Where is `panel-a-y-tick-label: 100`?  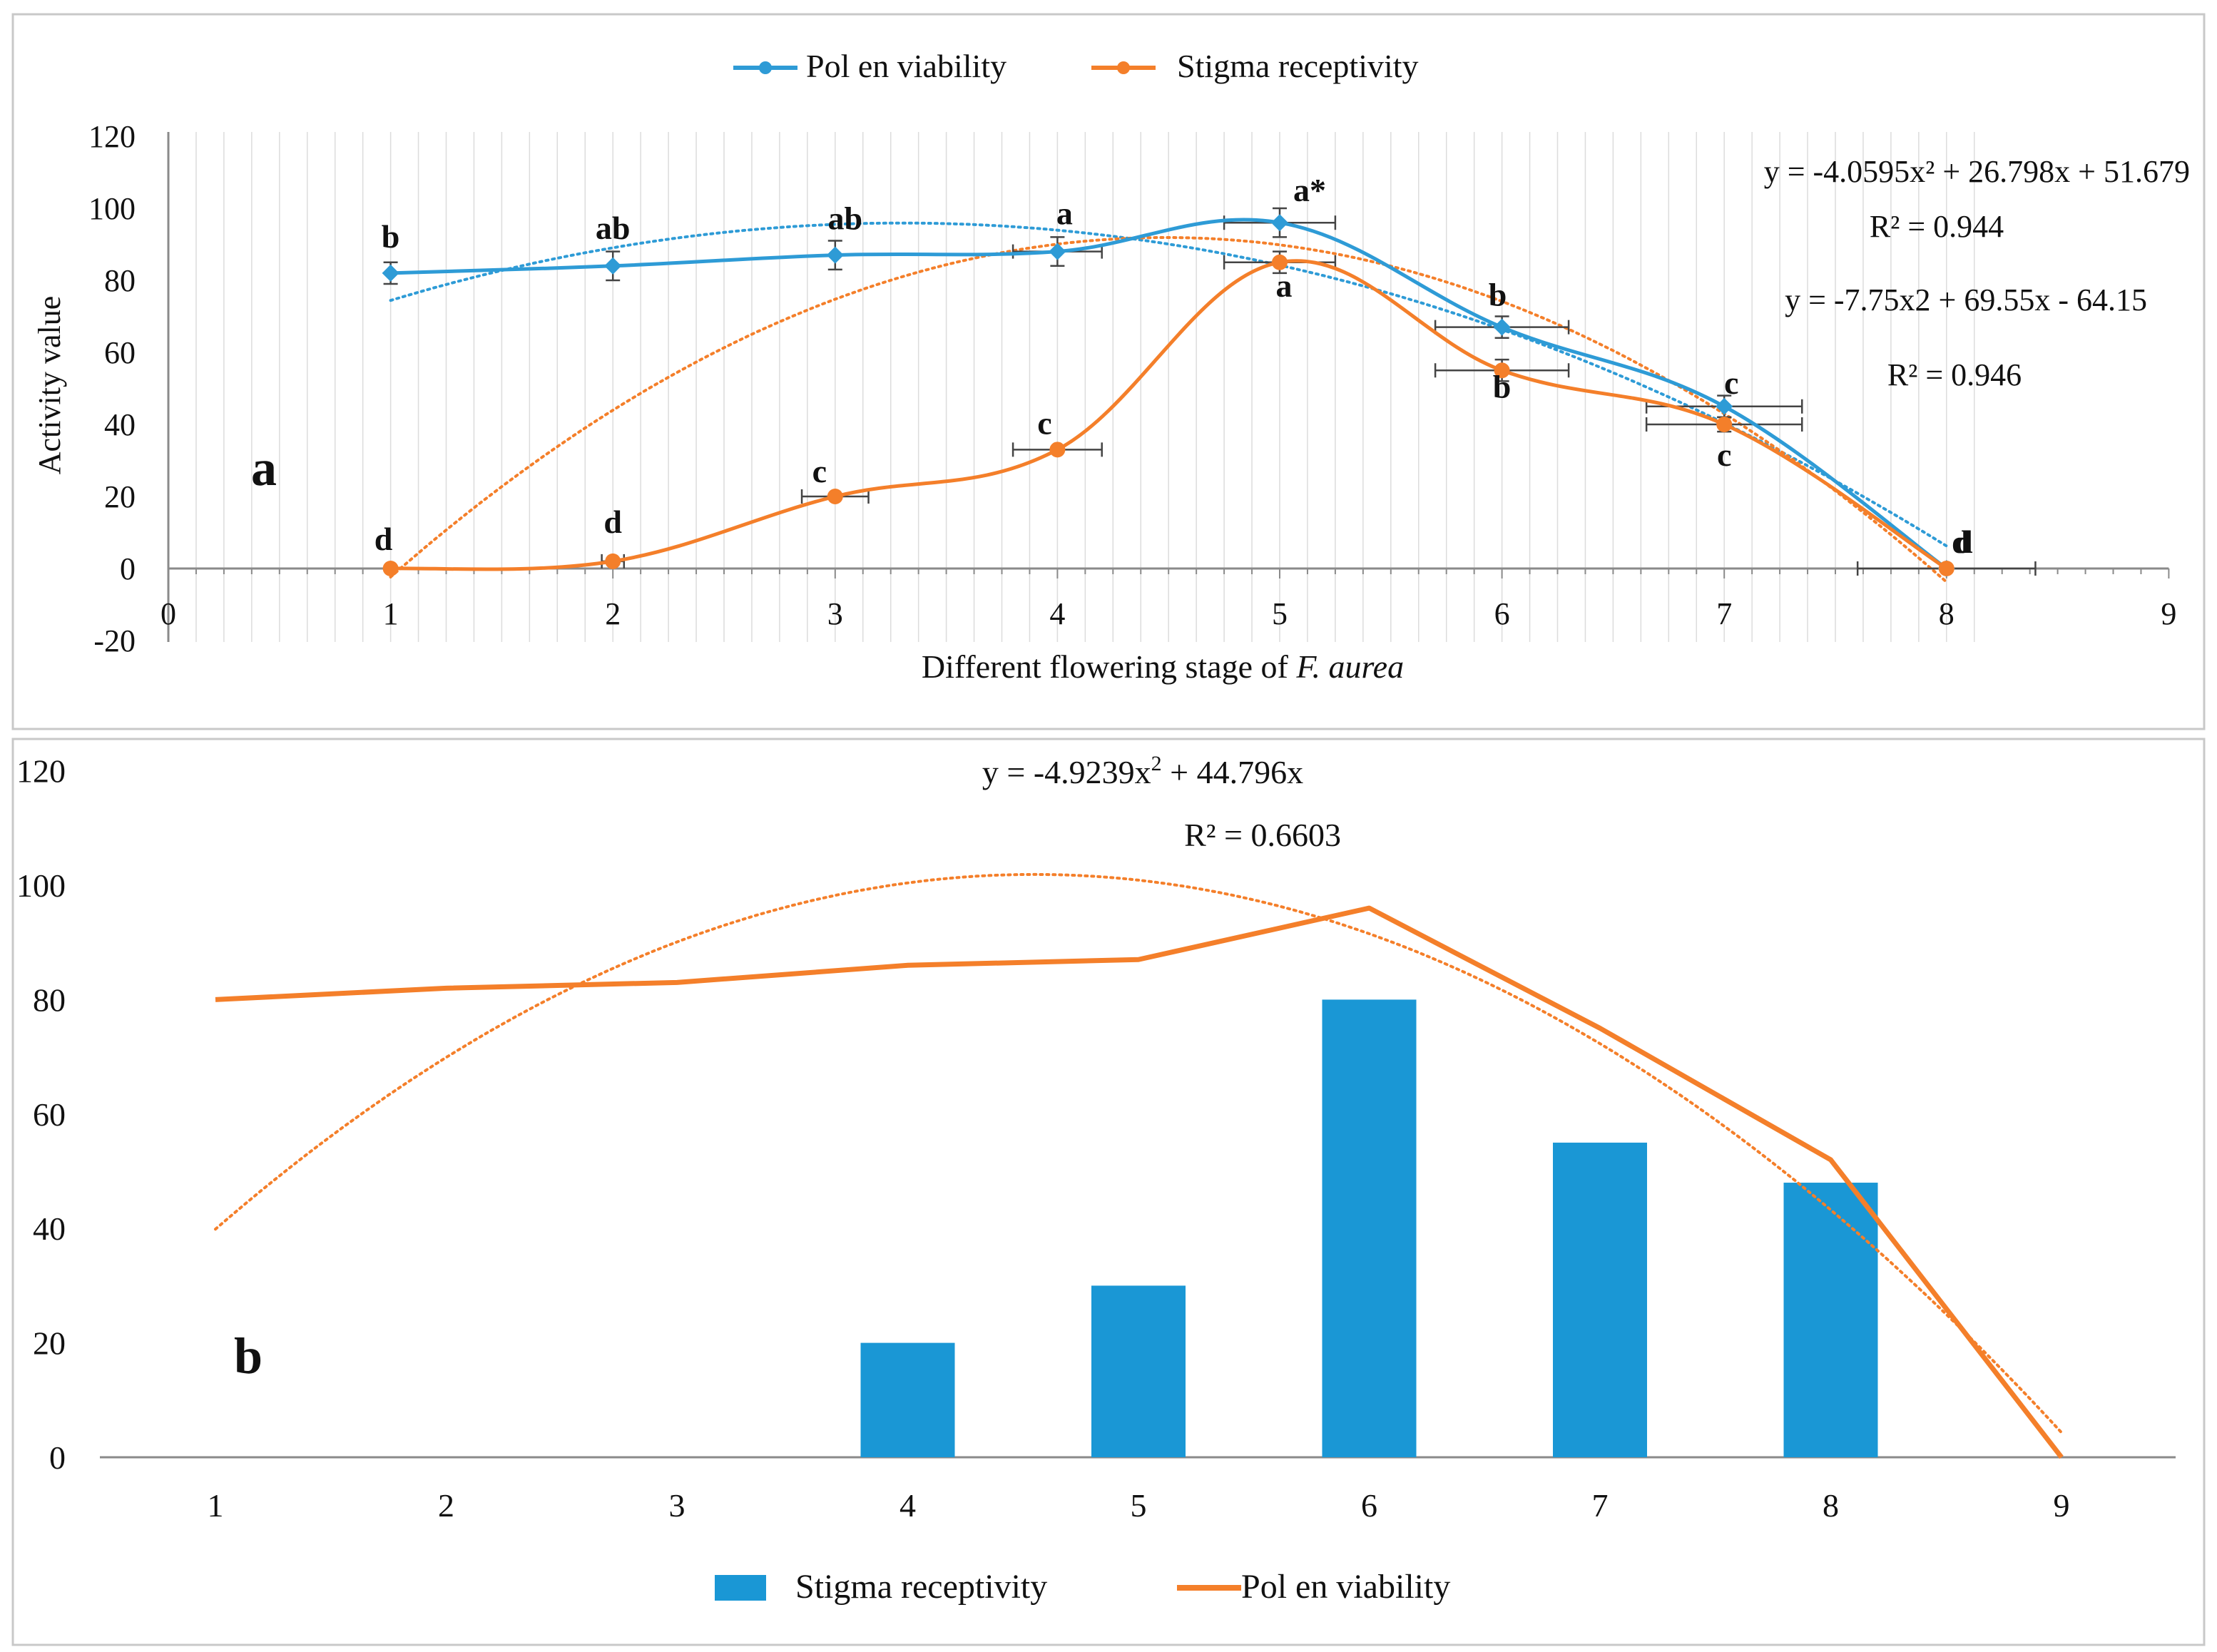 panel-a-y-tick-label: 100 is located at coordinates (112, 208).